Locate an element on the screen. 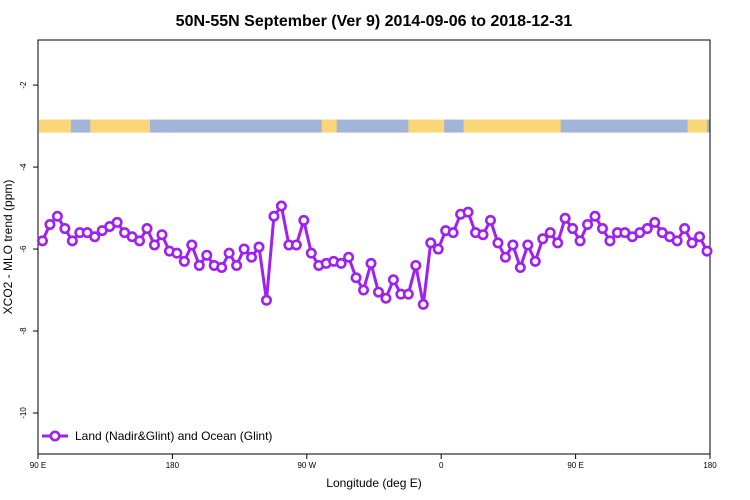 Image resolution: width=750 pixels, height=500 pixels. x-axis: 90 E 180 90 W 0 90 E 180 is located at coordinates (373, 462).